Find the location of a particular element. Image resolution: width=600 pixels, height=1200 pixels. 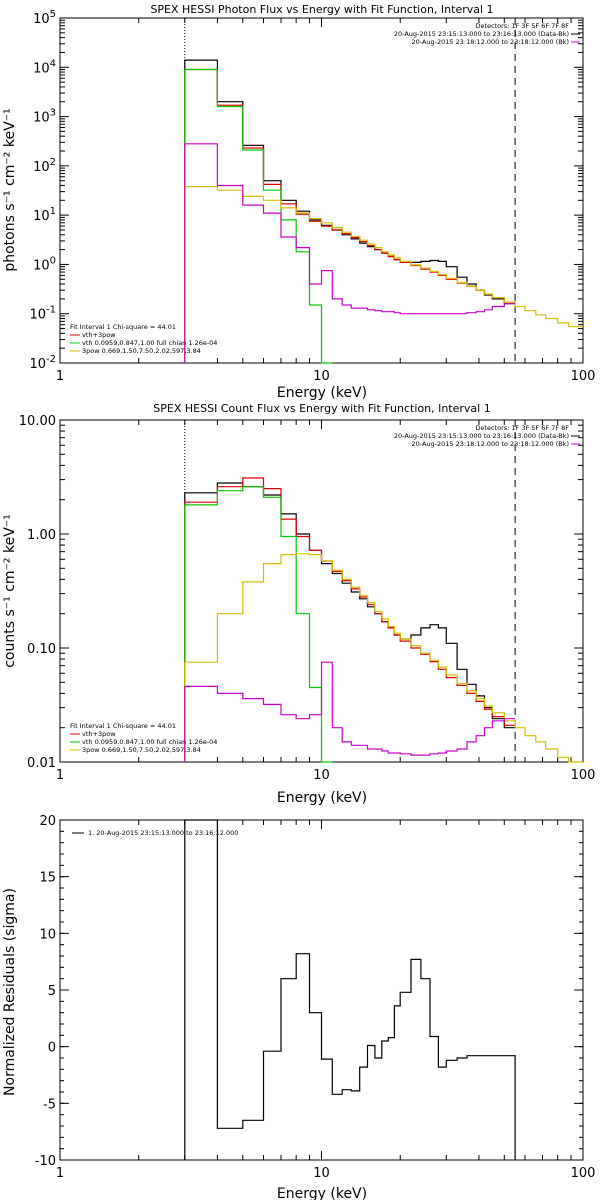

count-x-tick-label: 100 is located at coordinates (583, 775).